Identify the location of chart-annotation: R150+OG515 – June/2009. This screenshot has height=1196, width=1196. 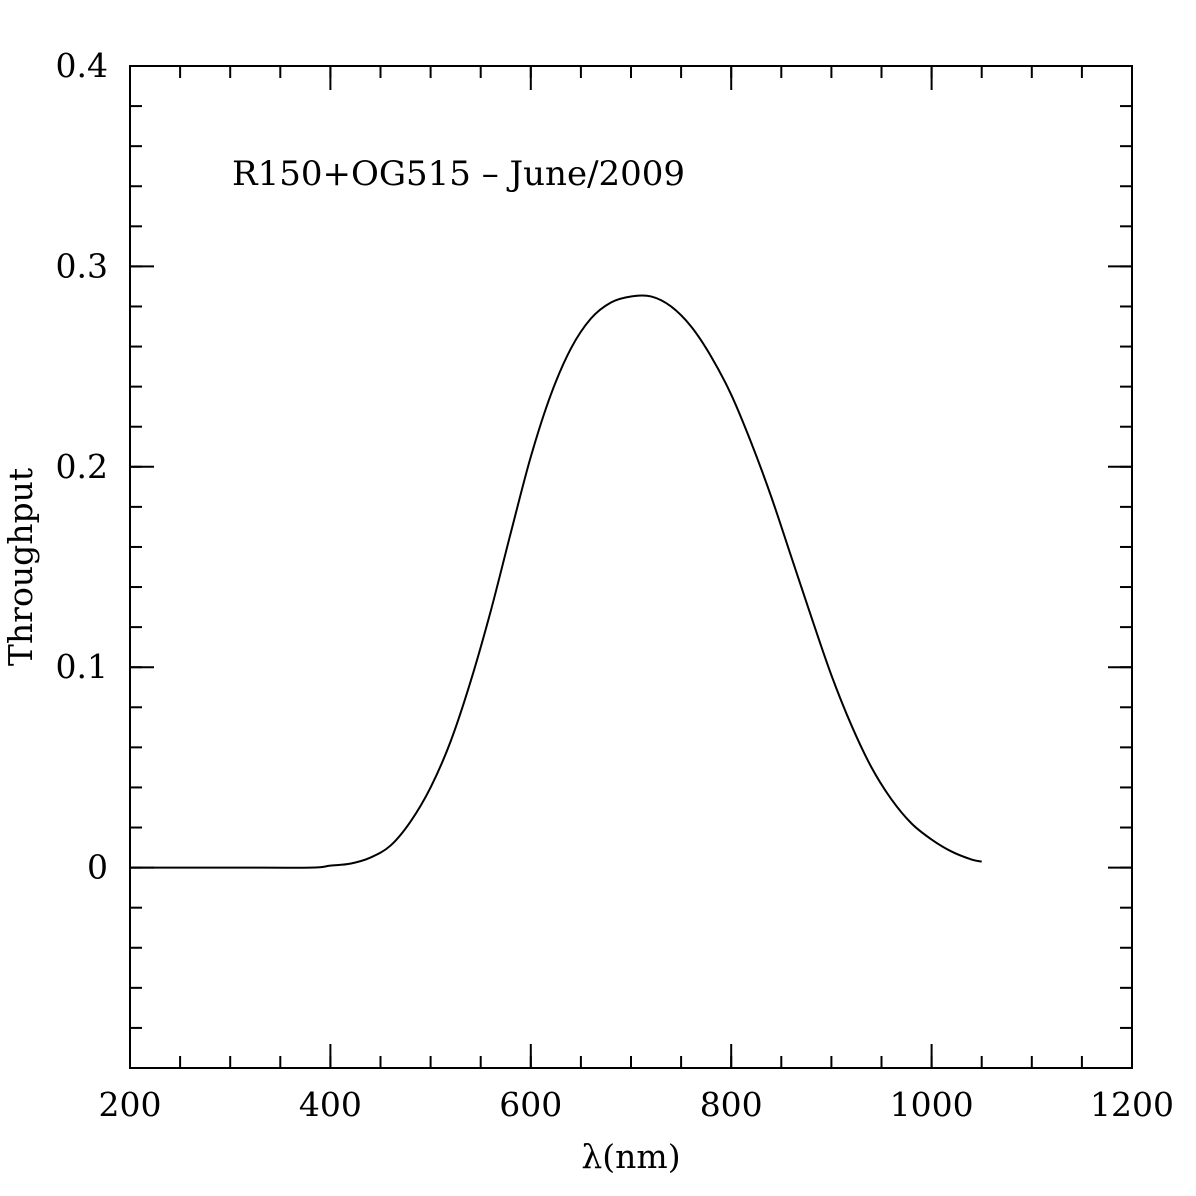
(458, 174).